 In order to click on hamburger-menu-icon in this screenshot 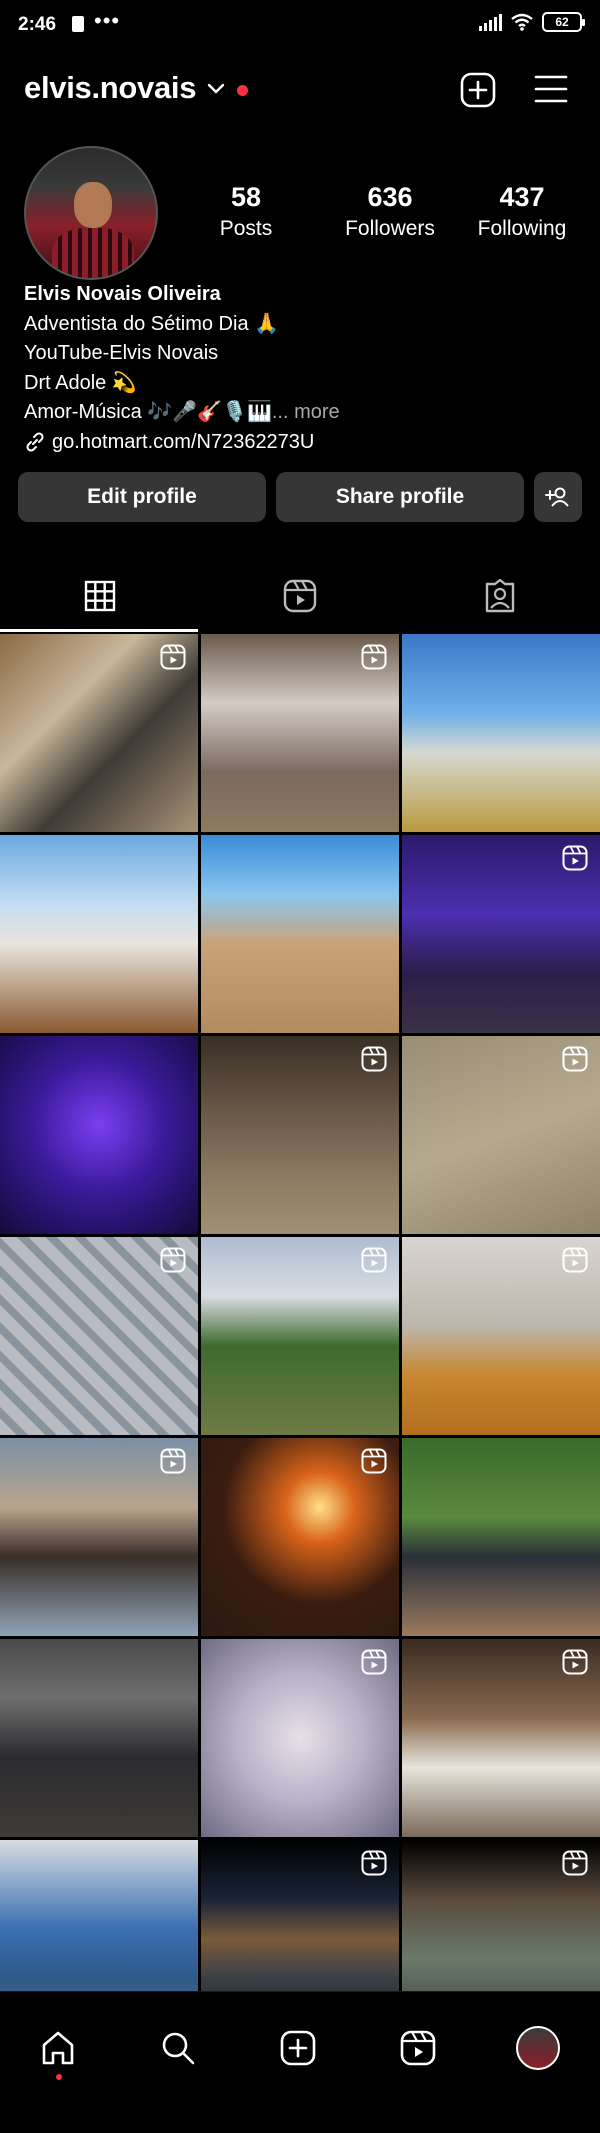, I will do `click(551, 89)`.